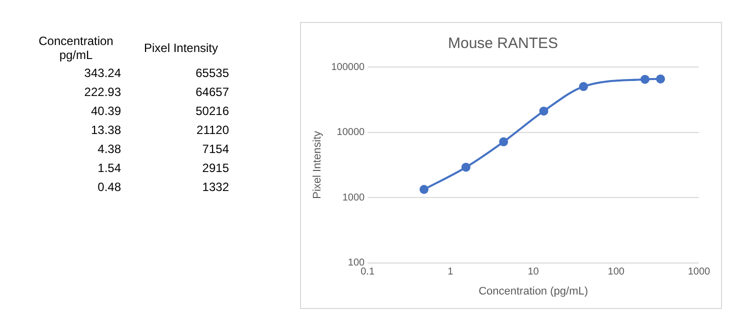  I want to click on text: 7154, so click(215, 149).